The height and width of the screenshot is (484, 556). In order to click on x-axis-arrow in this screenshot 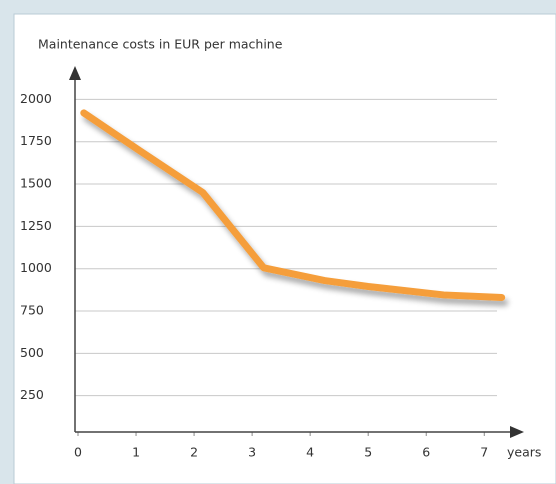, I will do `click(517, 432)`.